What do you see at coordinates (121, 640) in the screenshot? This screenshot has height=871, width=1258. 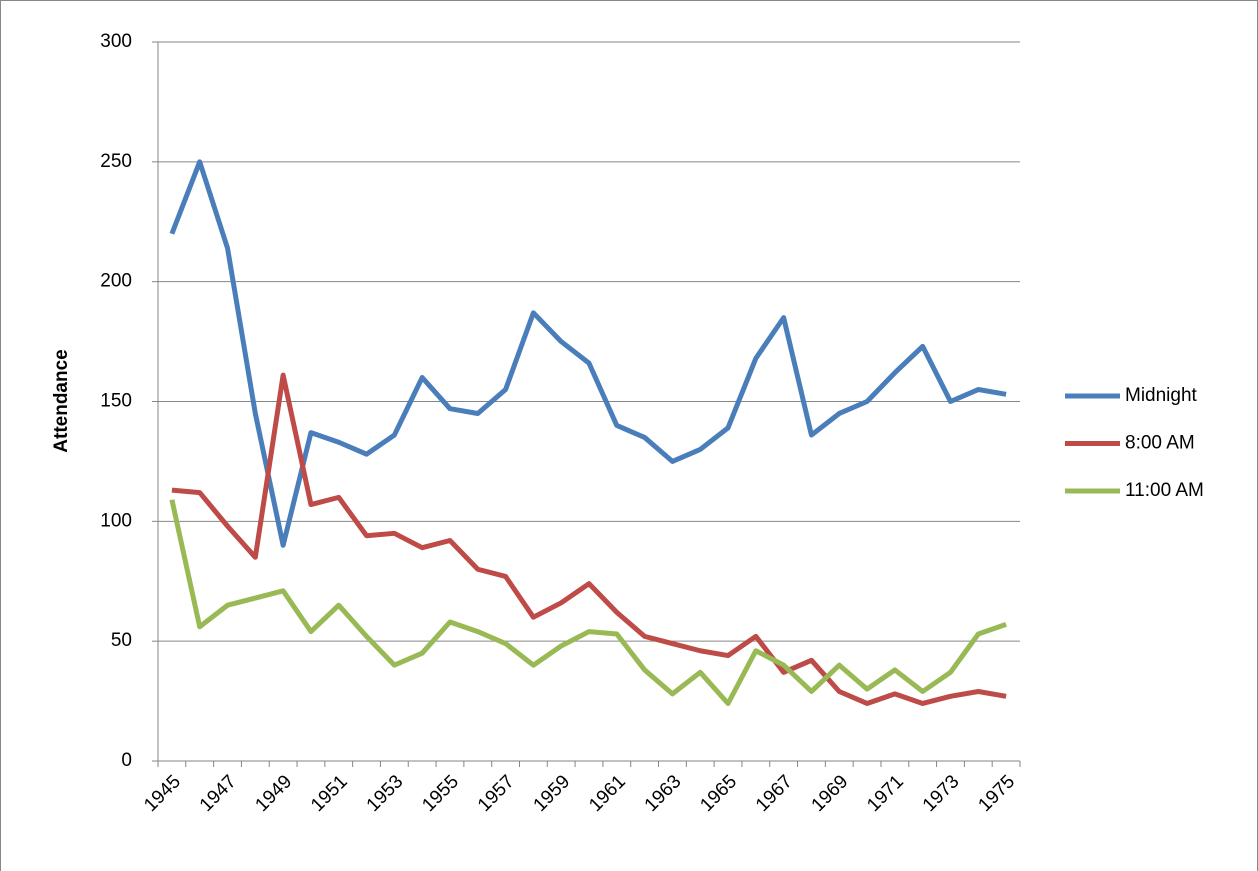 I see `y-tick-label: 50` at bounding box center [121, 640].